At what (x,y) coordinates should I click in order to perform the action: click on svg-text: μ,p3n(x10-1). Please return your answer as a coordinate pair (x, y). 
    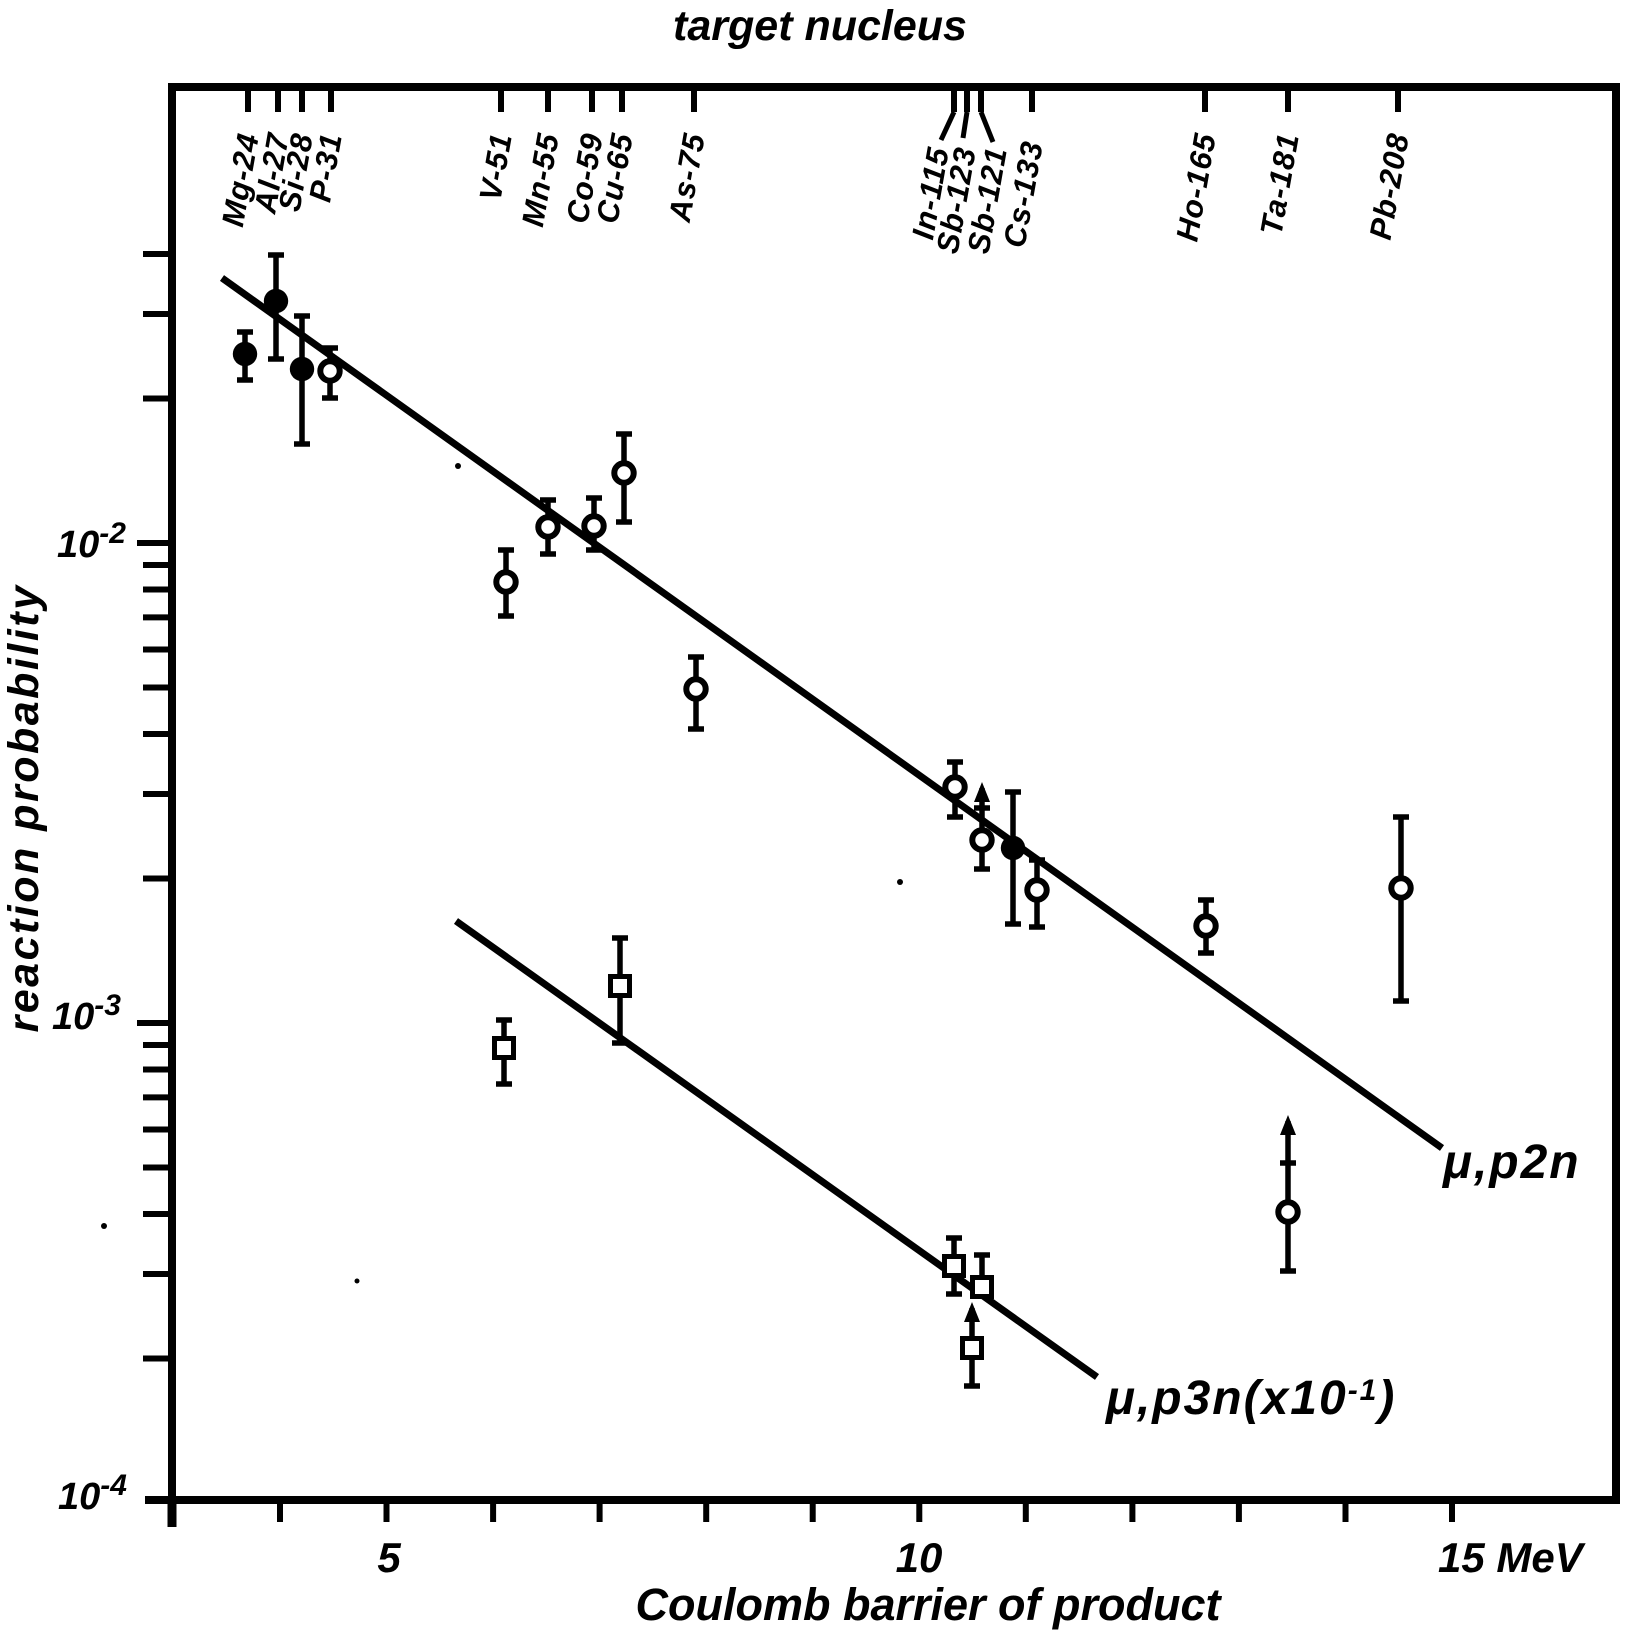
    Looking at the image, I should click on (1250, 1398).